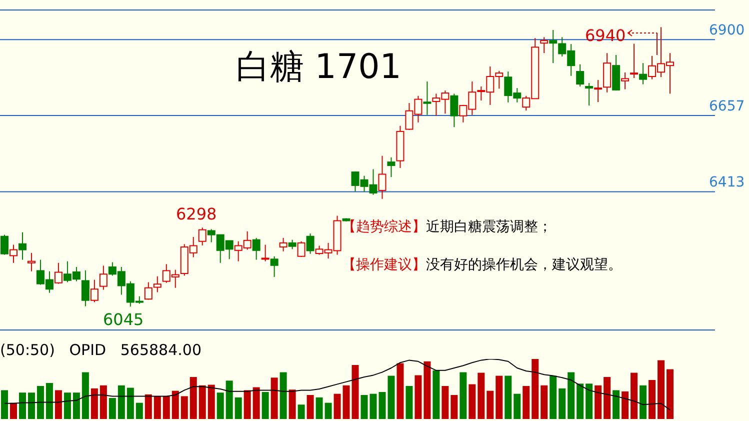 The height and width of the screenshot is (421, 749). What do you see at coordinates (727, 182) in the screenshot?
I see `y-tick-label: 6413` at bounding box center [727, 182].